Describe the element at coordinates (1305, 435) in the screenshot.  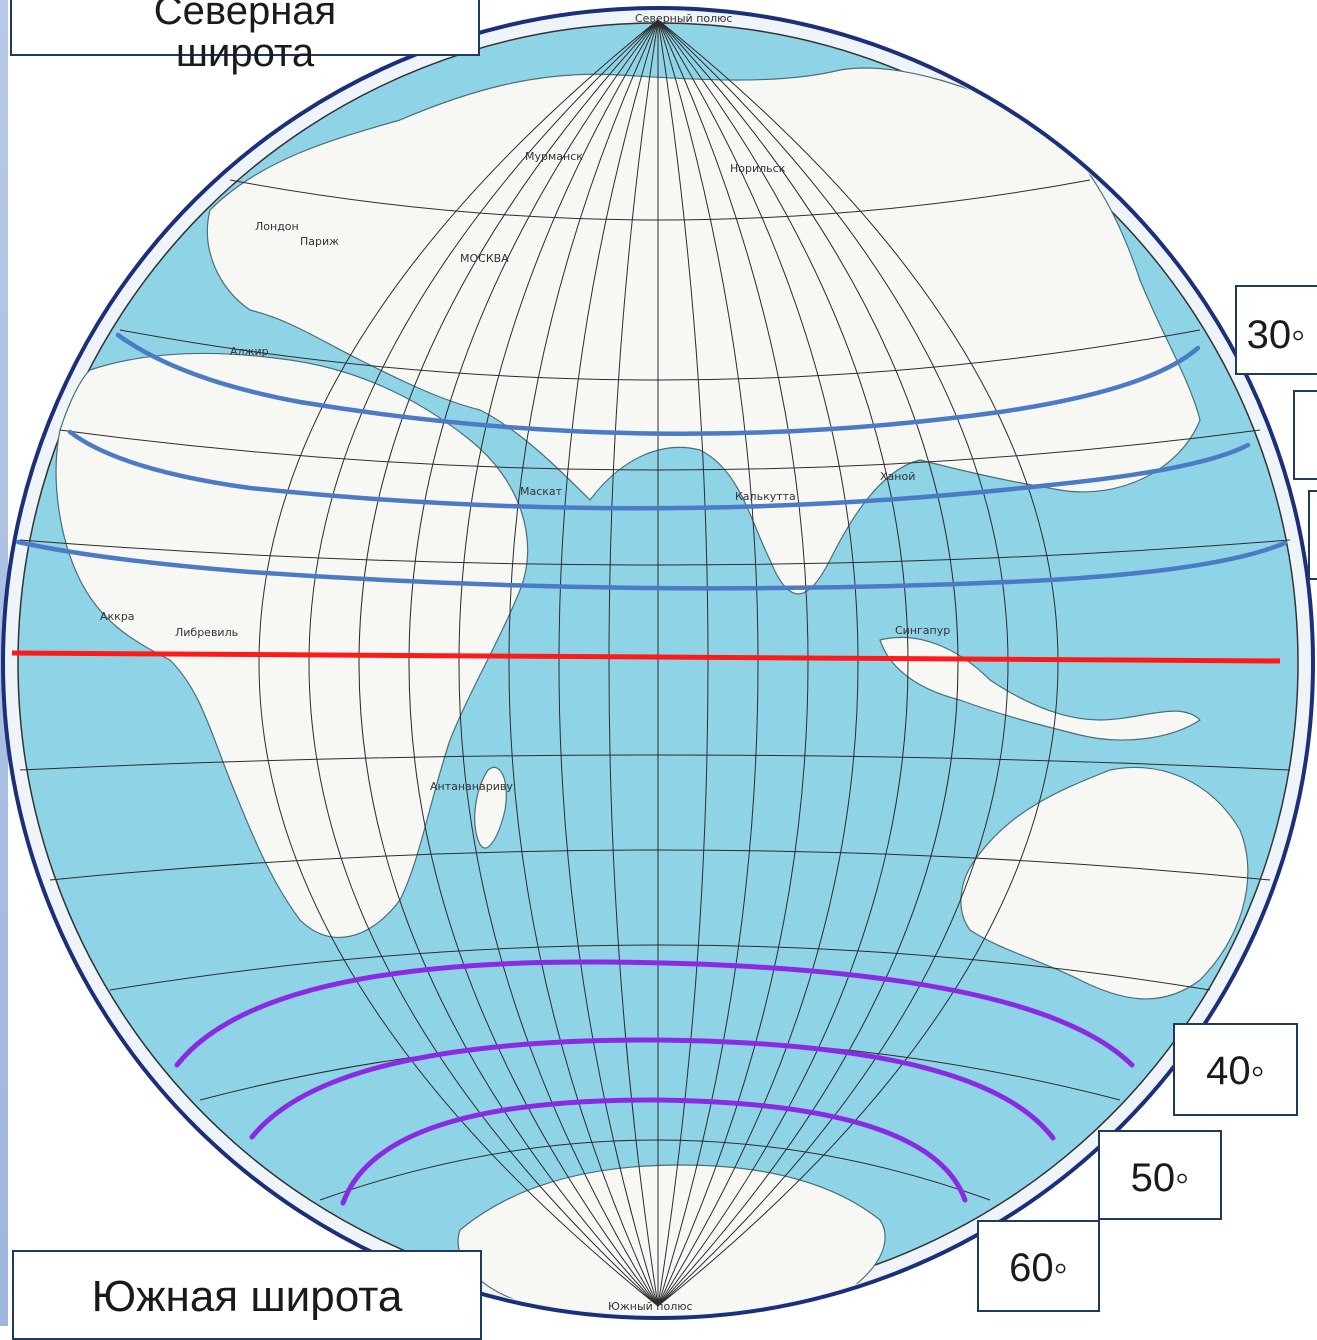
I see `degree-box-20-cropped` at that location.